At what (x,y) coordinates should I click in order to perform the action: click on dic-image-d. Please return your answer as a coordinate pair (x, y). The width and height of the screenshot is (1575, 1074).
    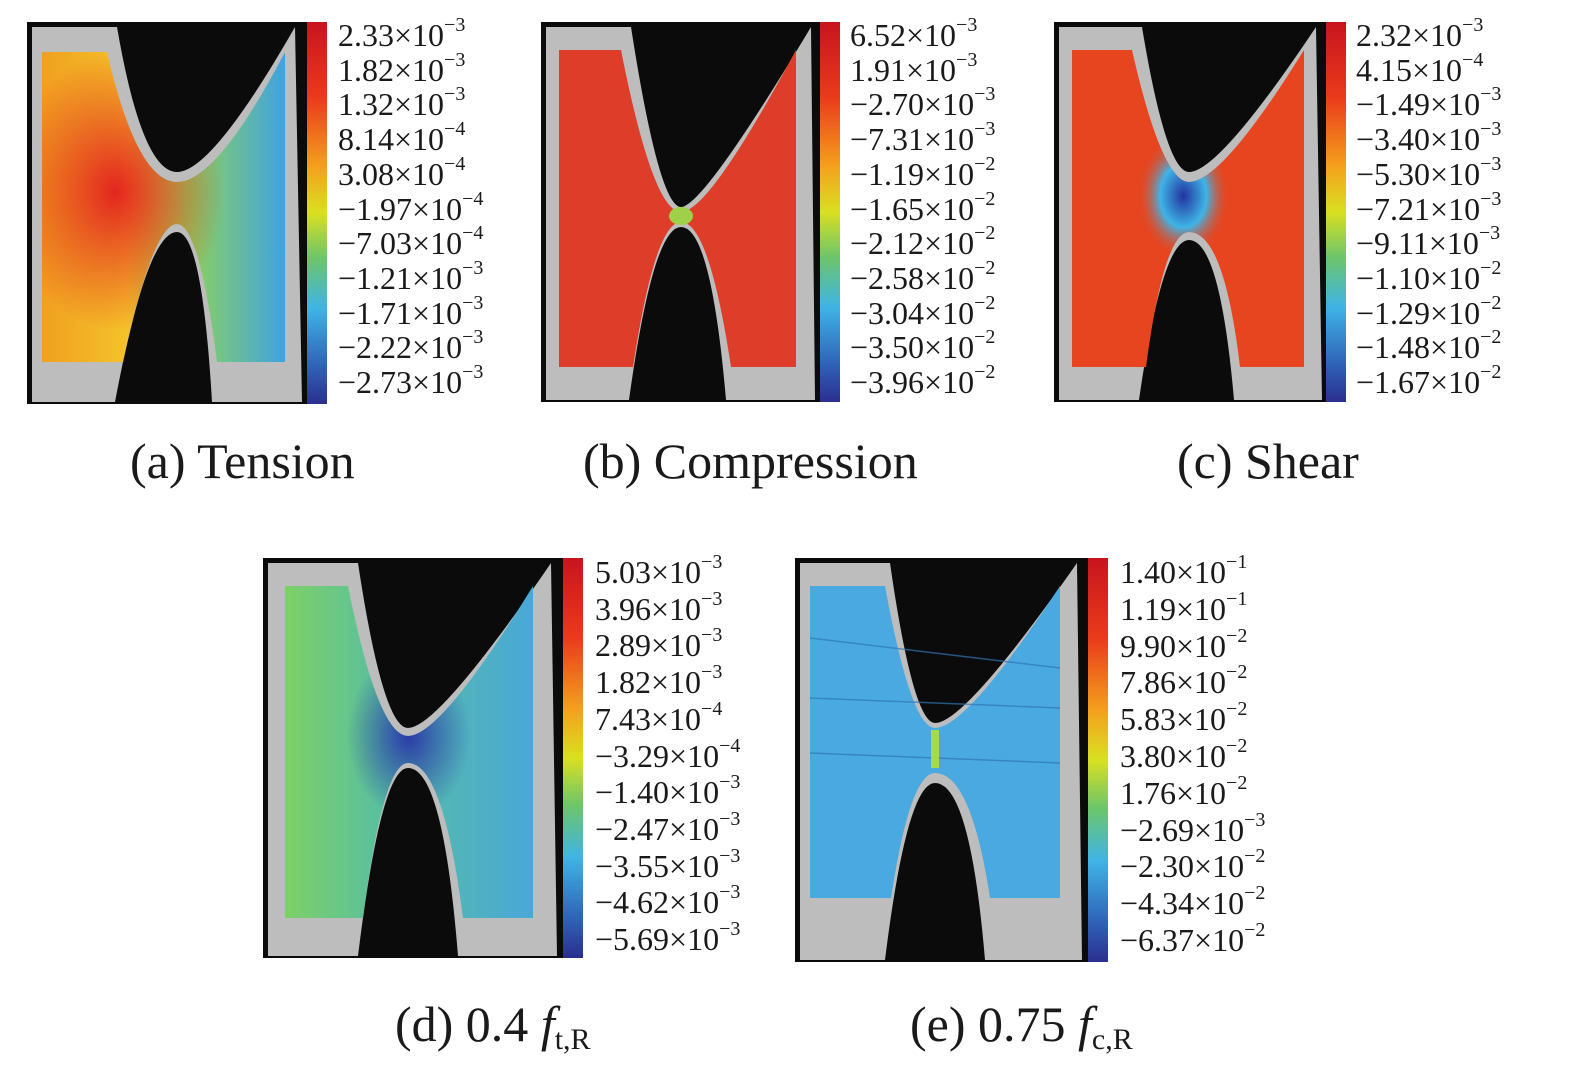
    Looking at the image, I should click on (413, 758).